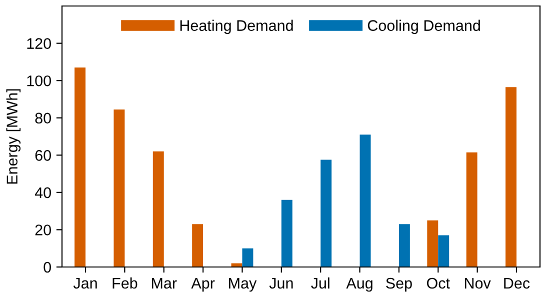  I want to click on y-tick-label: 40, so click(42, 192).